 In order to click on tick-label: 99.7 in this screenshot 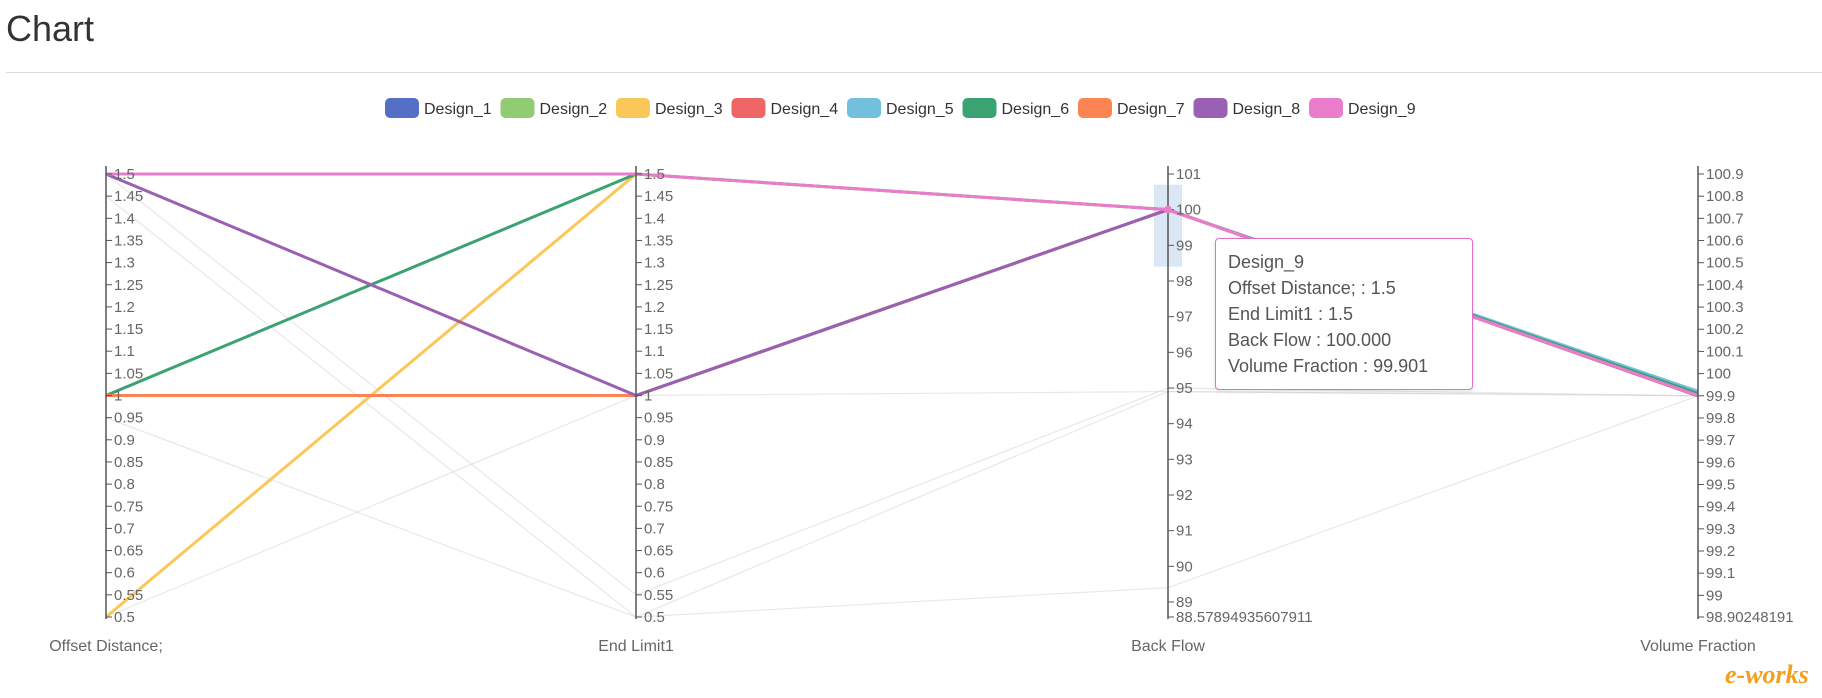, I will do `click(1720, 440)`.